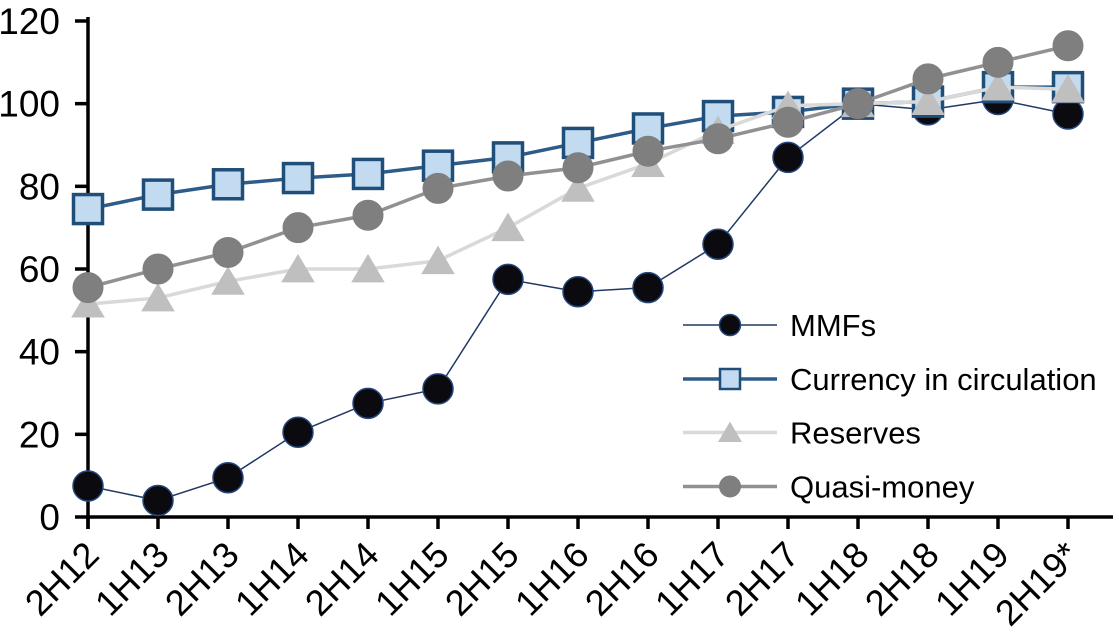 This screenshot has width=1119, height=640. What do you see at coordinates (49, 517) in the screenshot?
I see `y-tick-label: 0` at bounding box center [49, 517].